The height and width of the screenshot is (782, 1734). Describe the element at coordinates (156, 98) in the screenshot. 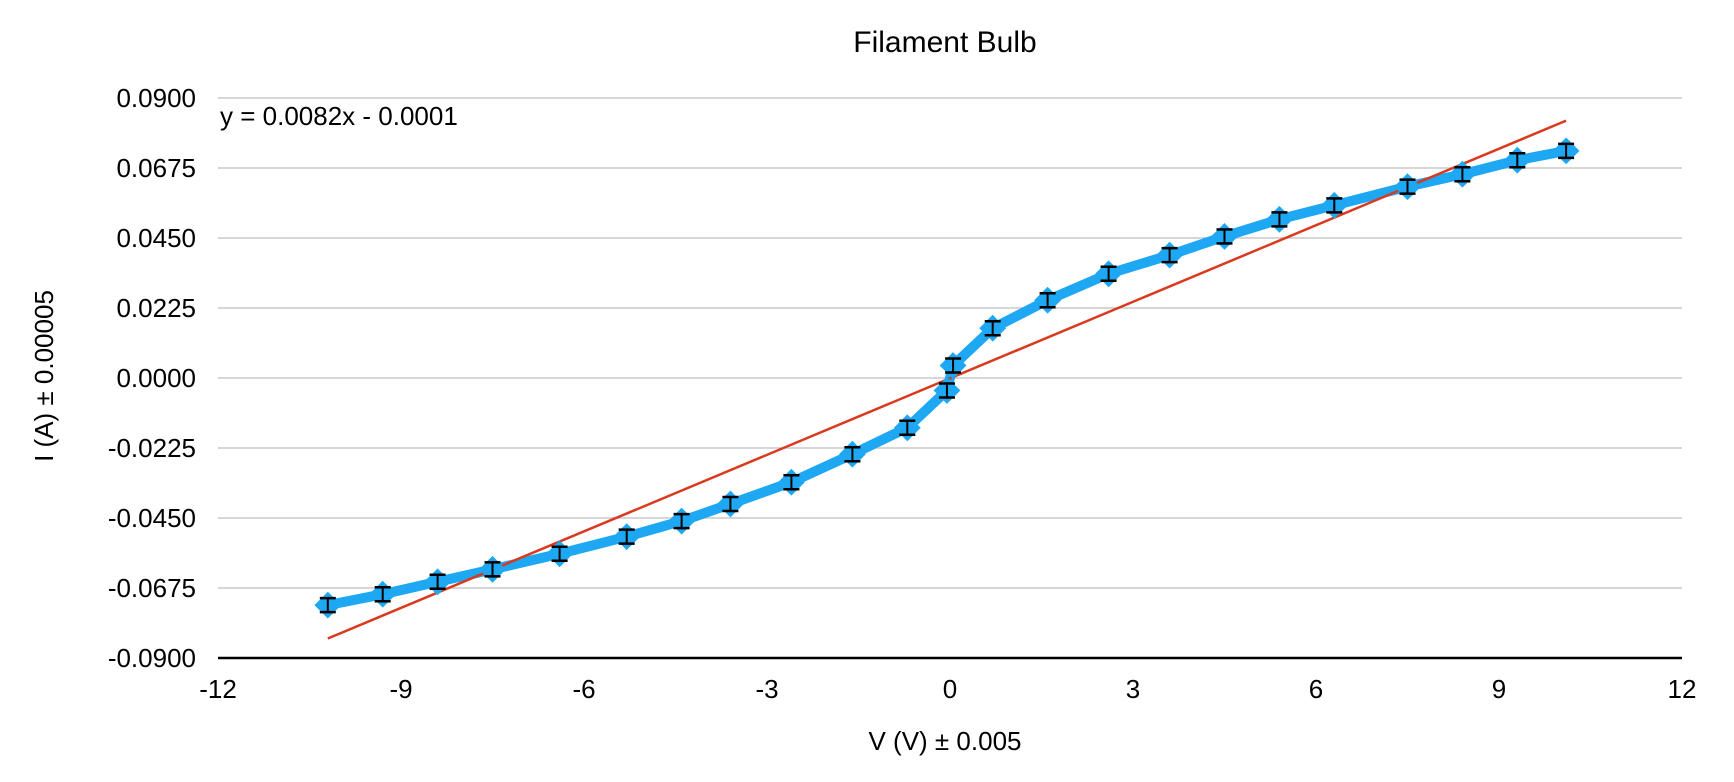

I see `y-tick-label: 0.0900` at that location.